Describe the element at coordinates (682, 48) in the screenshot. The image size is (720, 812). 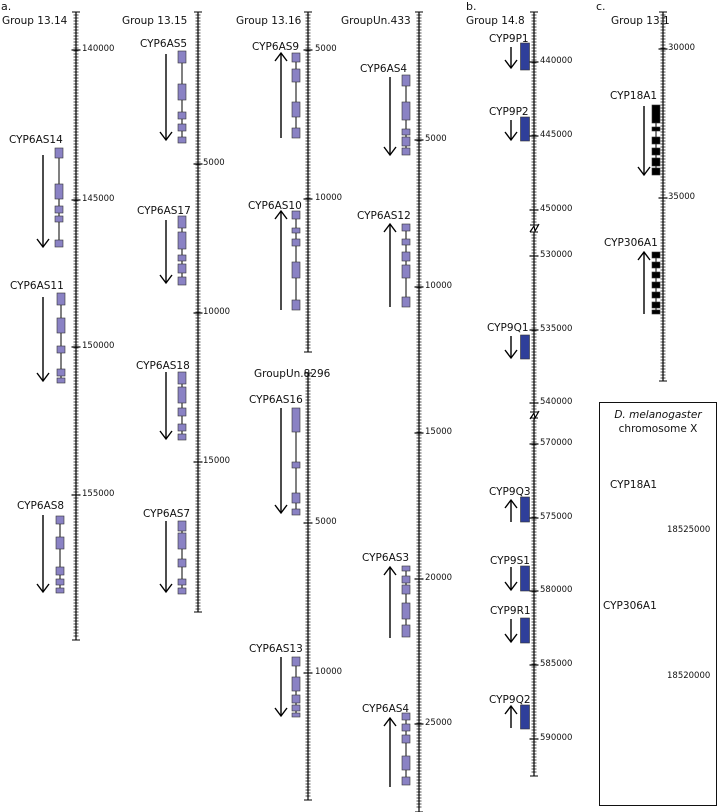
I see `axis-tick-label: 30000` at that location.